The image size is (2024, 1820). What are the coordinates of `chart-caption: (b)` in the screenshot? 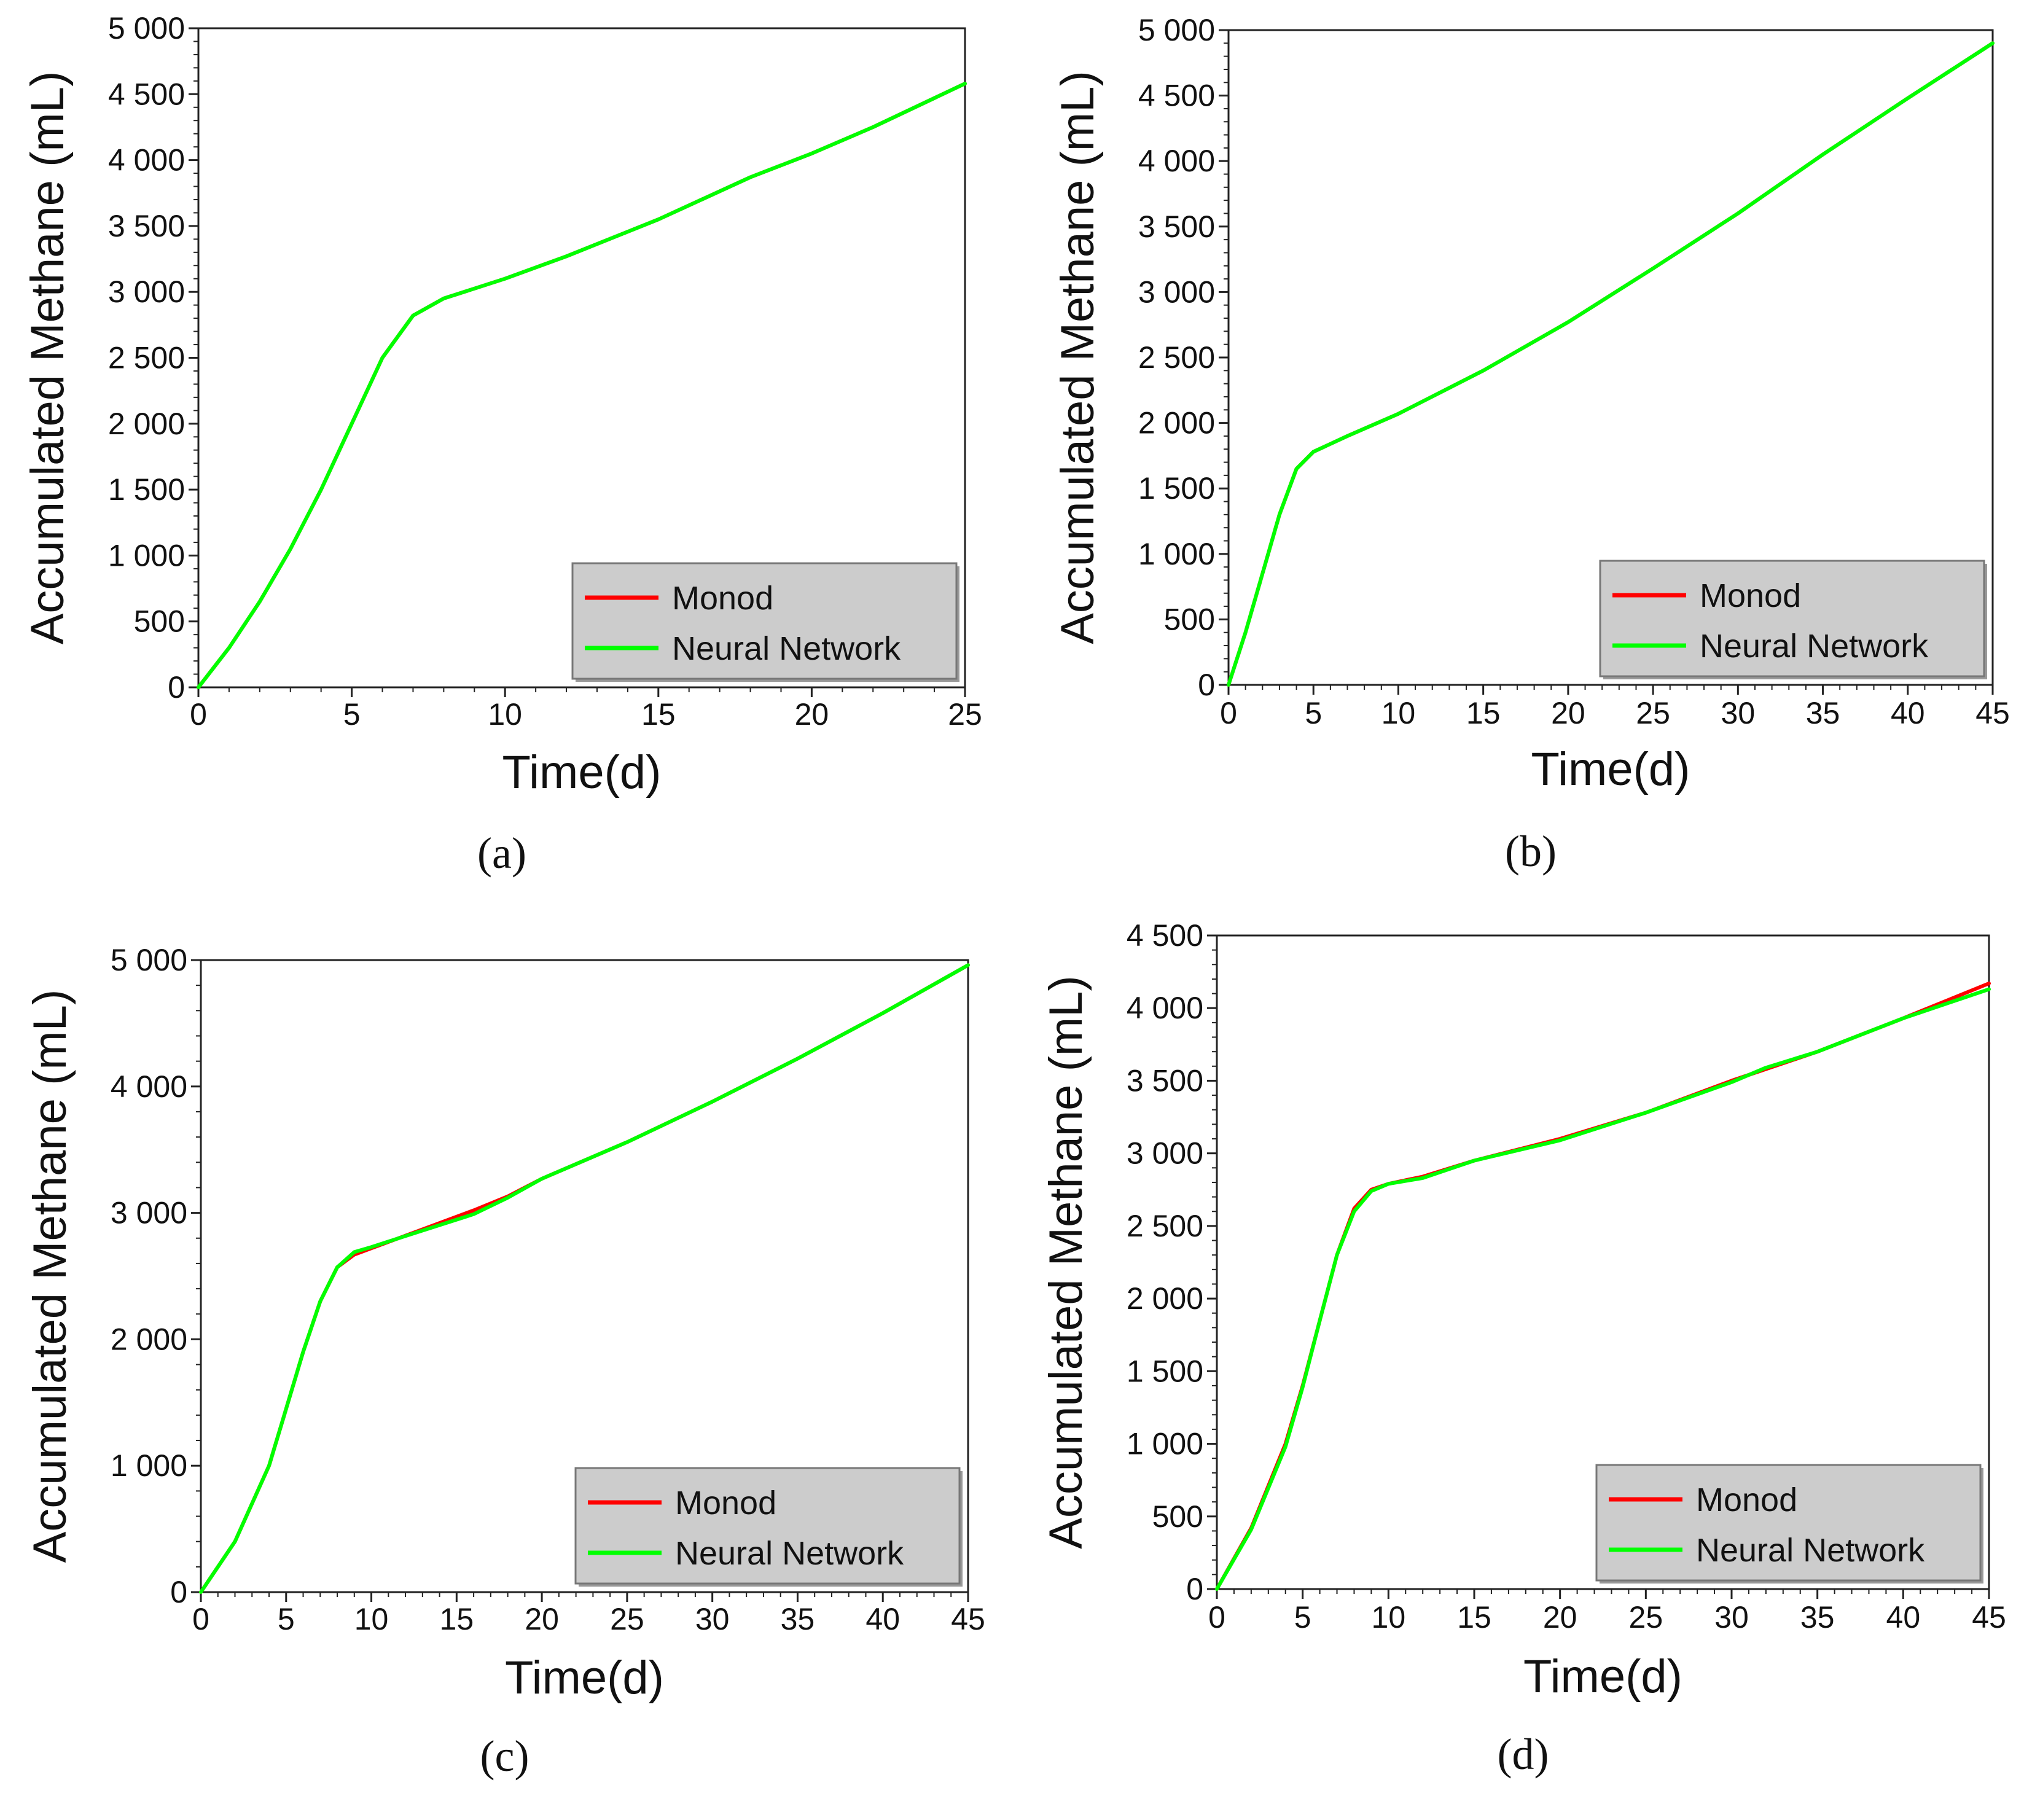 It's located at (1531, 852).